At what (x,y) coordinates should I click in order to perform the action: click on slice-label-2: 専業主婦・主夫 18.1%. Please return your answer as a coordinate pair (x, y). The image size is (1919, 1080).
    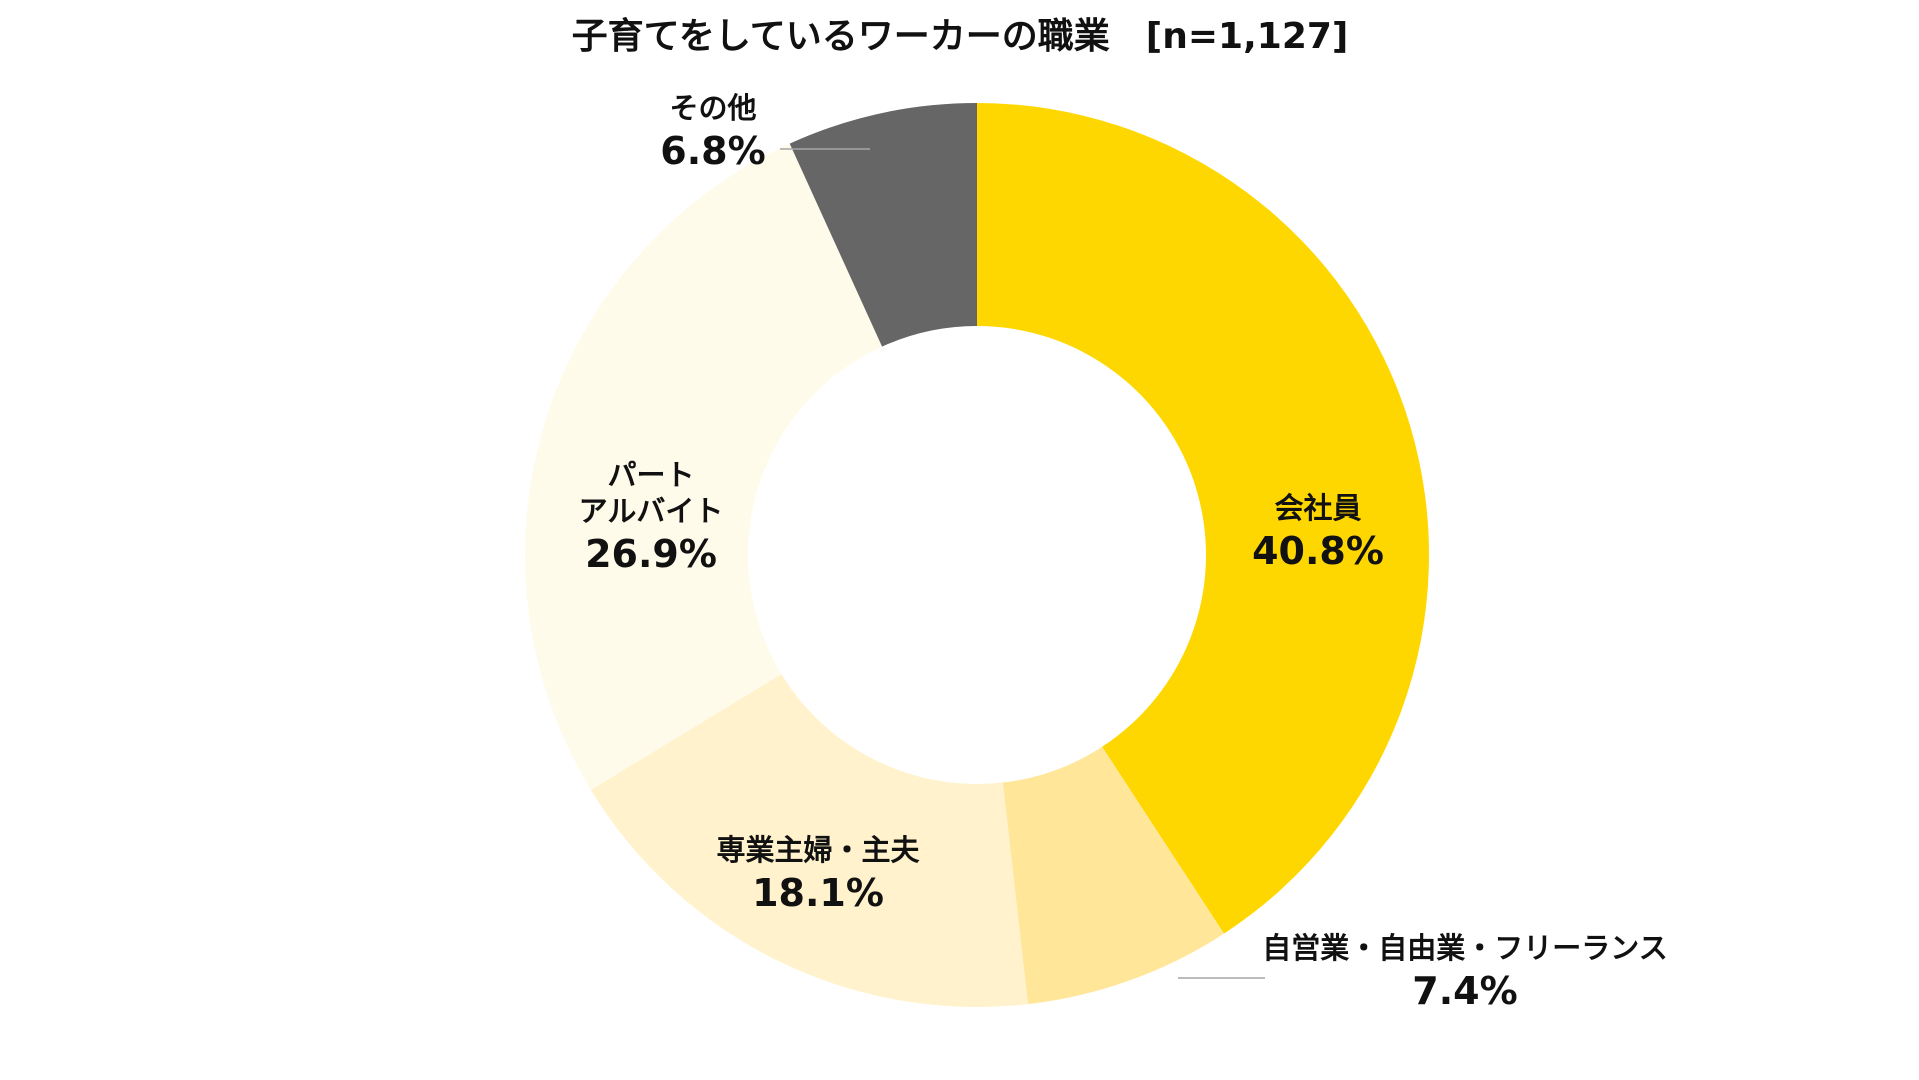
    Looking at the image, I should click on (818, 874).